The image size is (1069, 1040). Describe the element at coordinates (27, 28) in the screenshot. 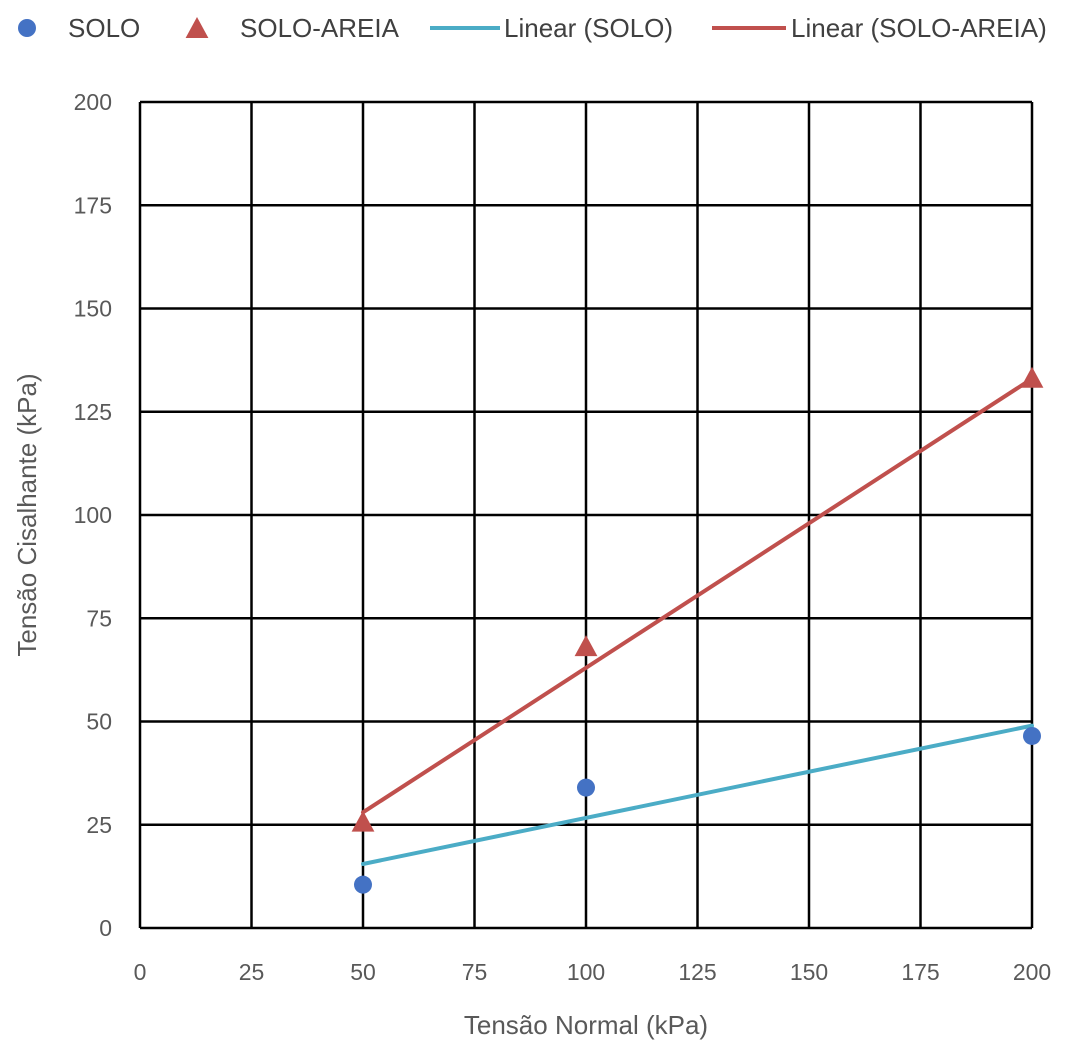

I see `legend-marker-solo` at that location.